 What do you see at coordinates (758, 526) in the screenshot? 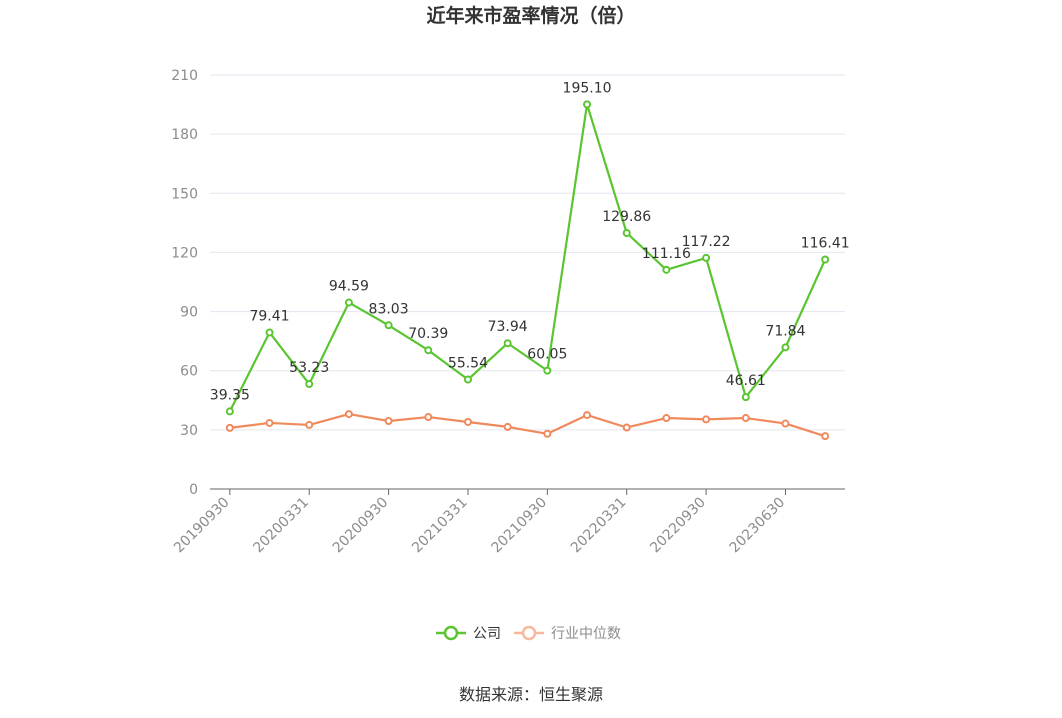
I see `x-tick-label: 20230630` at bounding box center [758, 526].